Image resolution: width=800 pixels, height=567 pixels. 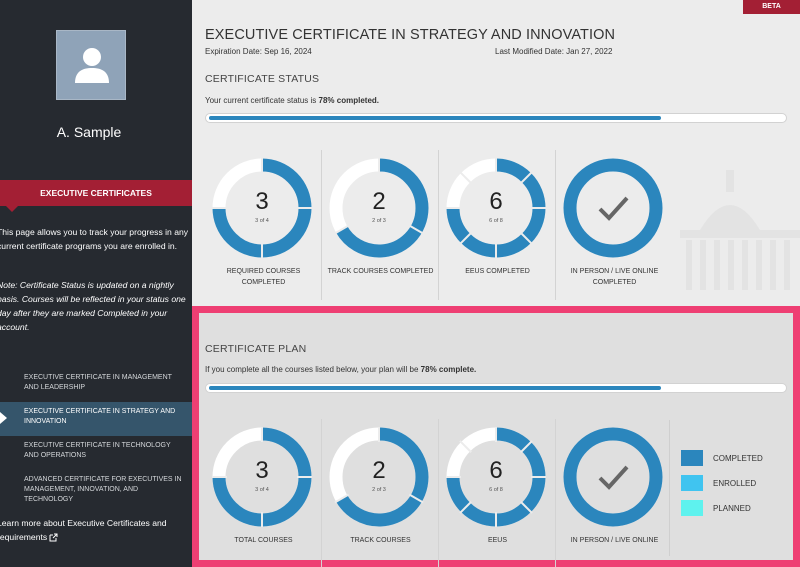 What do you see at coordinates (263, 540) in the screenshot?
I see `donut-label: TOTAL COURSES` at bounding box center [263, 540].